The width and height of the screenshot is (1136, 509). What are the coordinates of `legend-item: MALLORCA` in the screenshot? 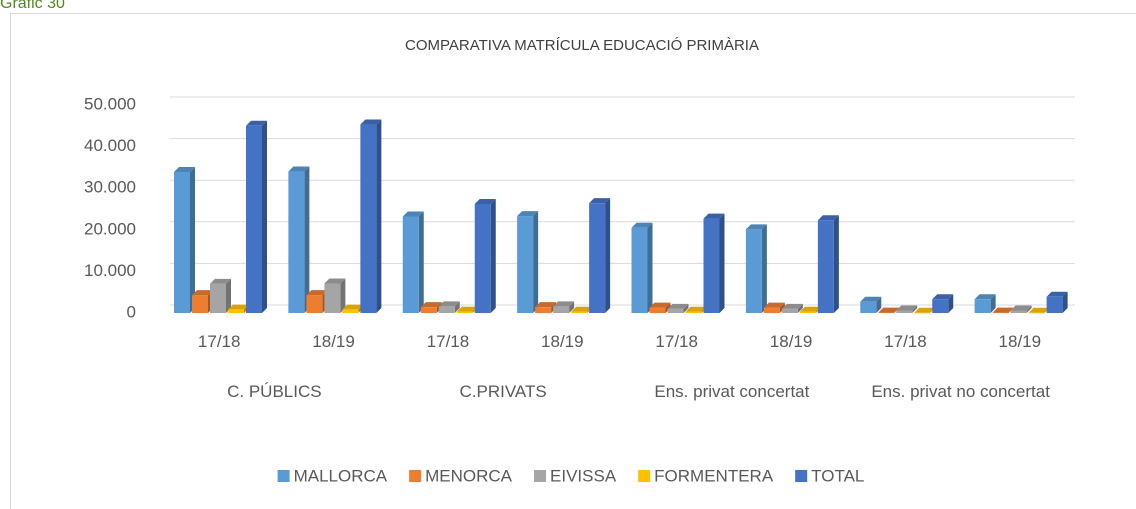 It's located at (332, 475).